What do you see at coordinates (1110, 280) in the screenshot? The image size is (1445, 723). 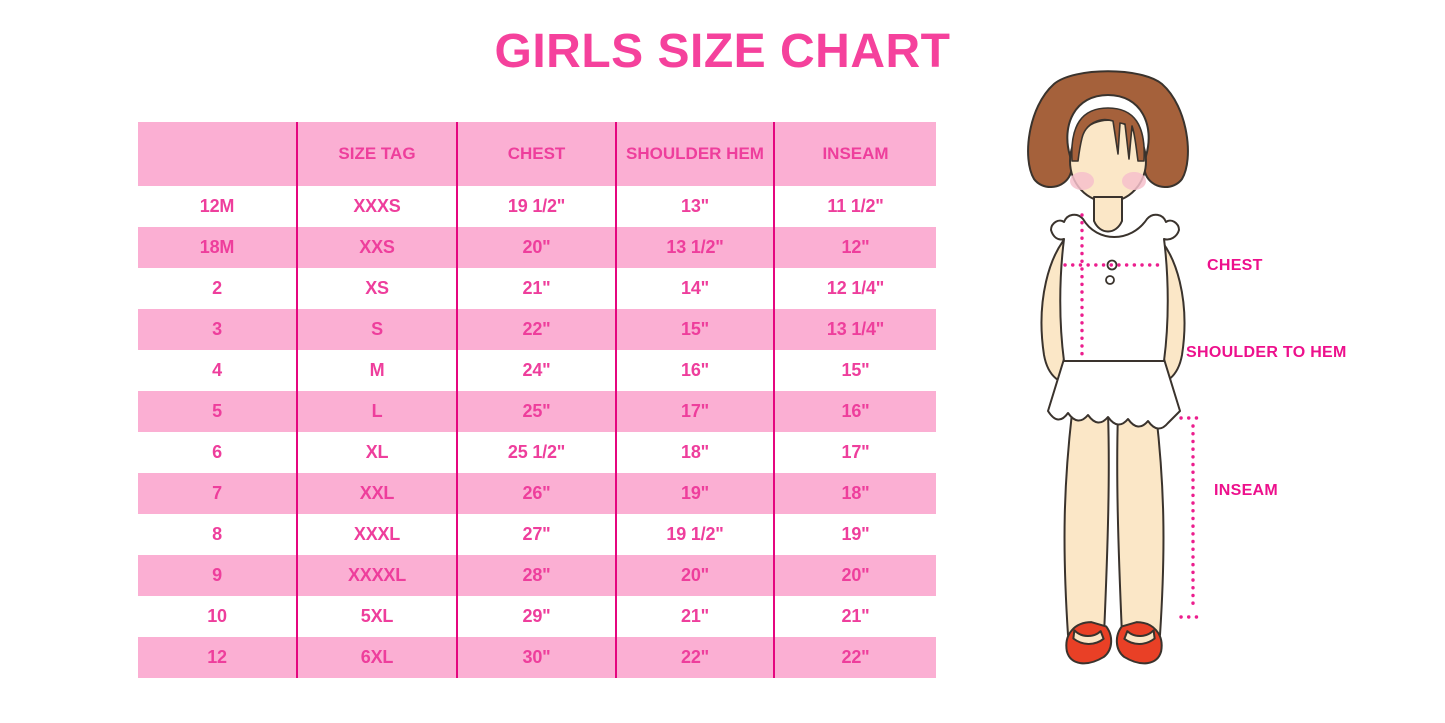 I see `button-bottom` at bounding box center [1110, 280].